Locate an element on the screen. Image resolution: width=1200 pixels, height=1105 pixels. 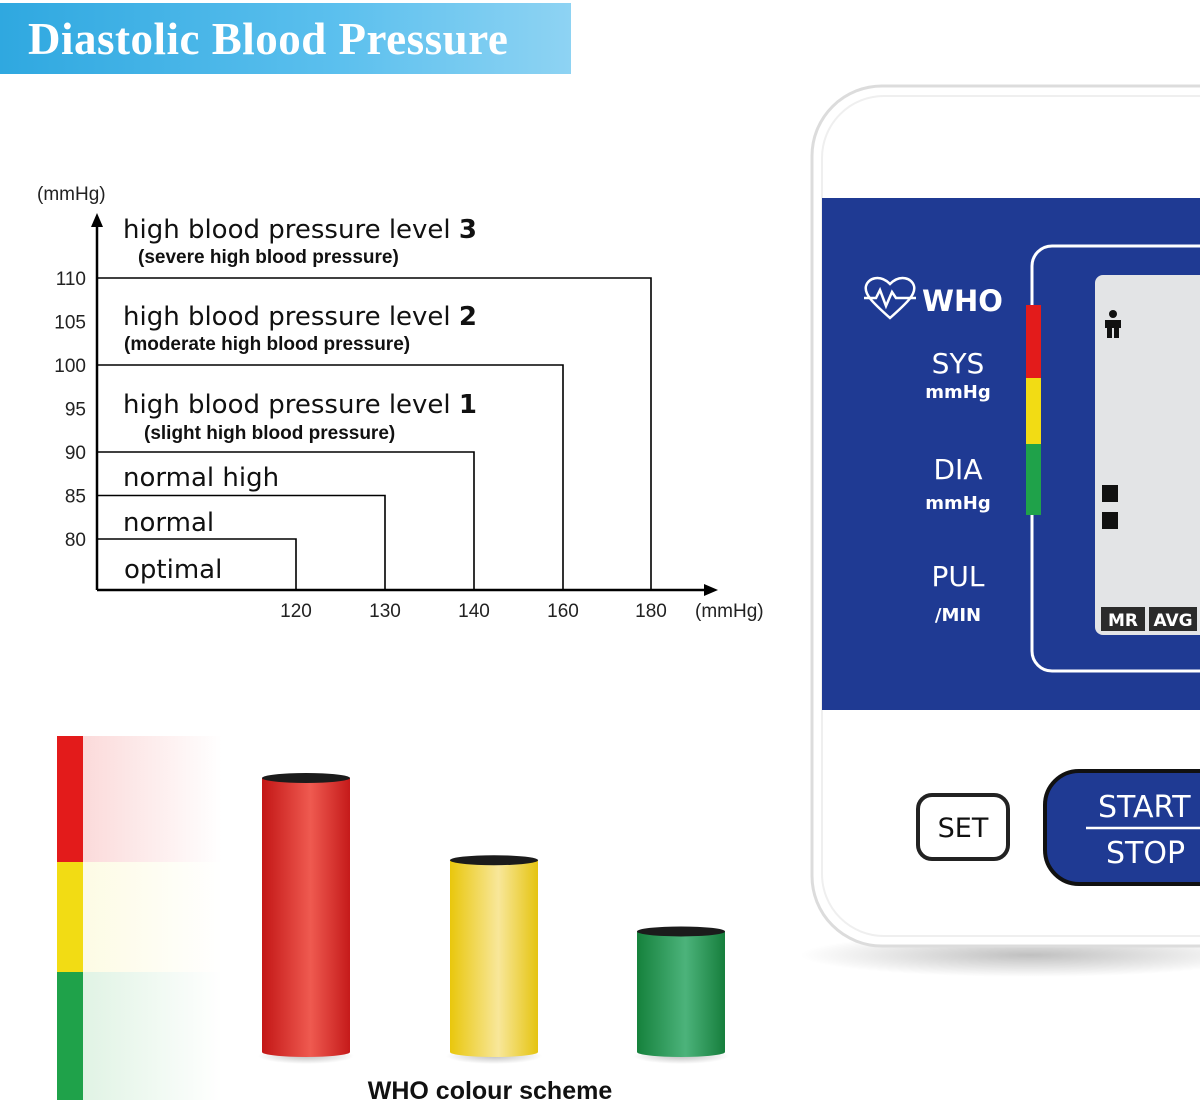
y-tick-label: 105 is located at coordinates (70, 323).